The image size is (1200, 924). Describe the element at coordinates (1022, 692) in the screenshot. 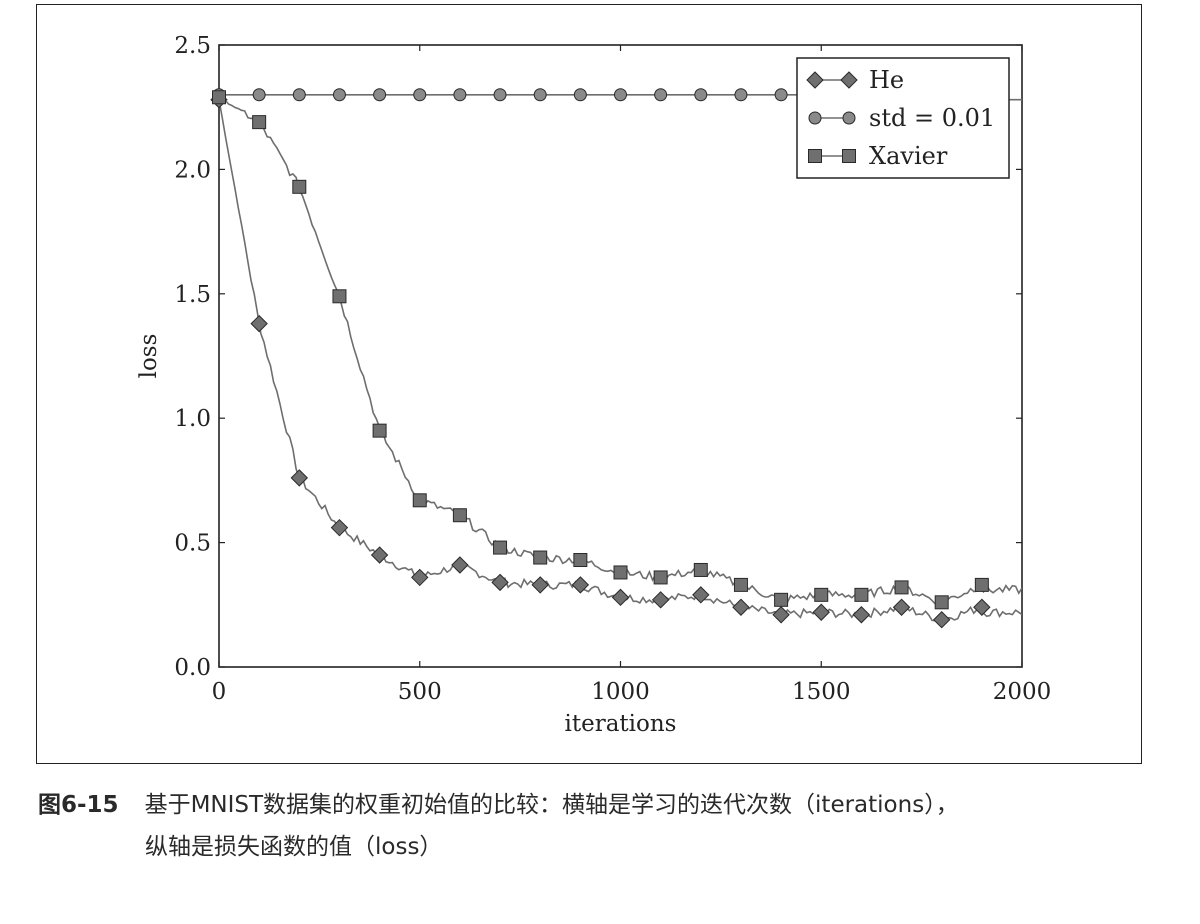

I see `x-tick-label: 2000` at that location.